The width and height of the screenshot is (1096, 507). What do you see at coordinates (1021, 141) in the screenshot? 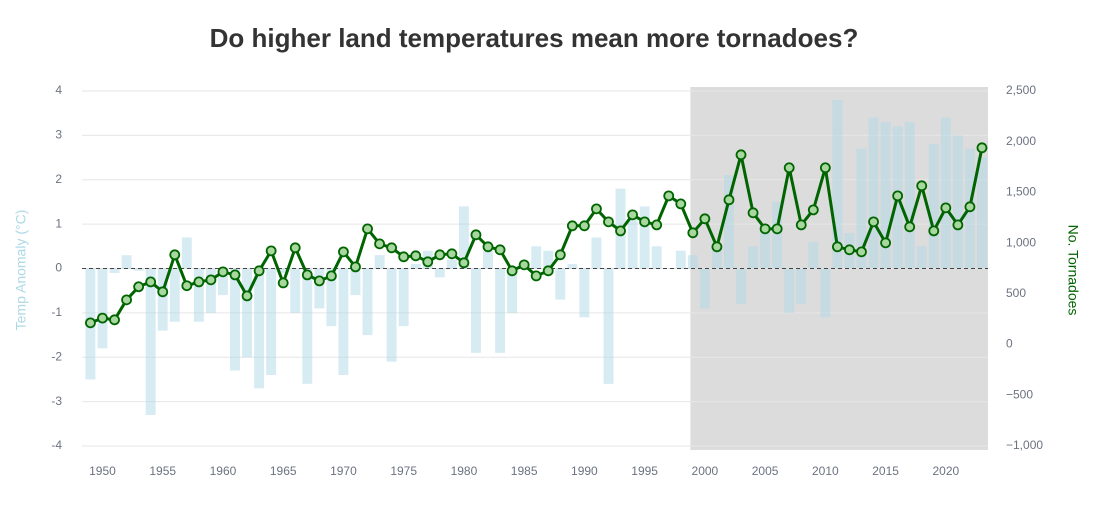
I see `y2-tick-label: 2,000` at bounding box center [1021, 141].